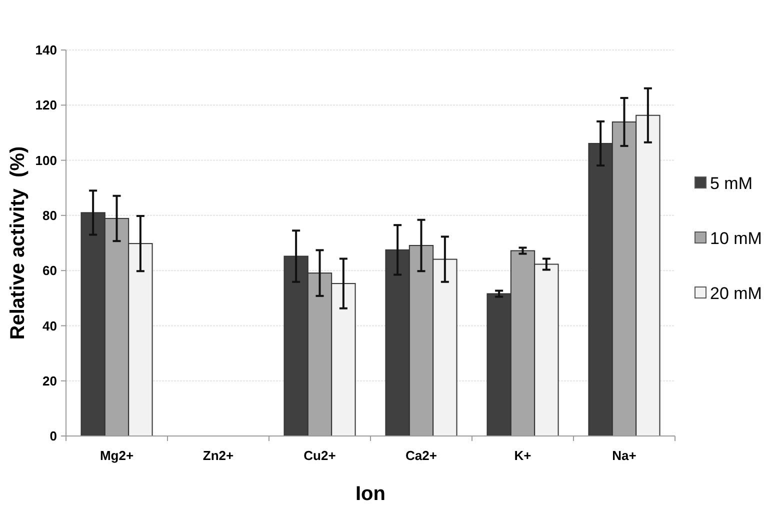  Describe the element at coordinates (49, 380) in the screenshot. I see `y-tick-label: 20` at that location.